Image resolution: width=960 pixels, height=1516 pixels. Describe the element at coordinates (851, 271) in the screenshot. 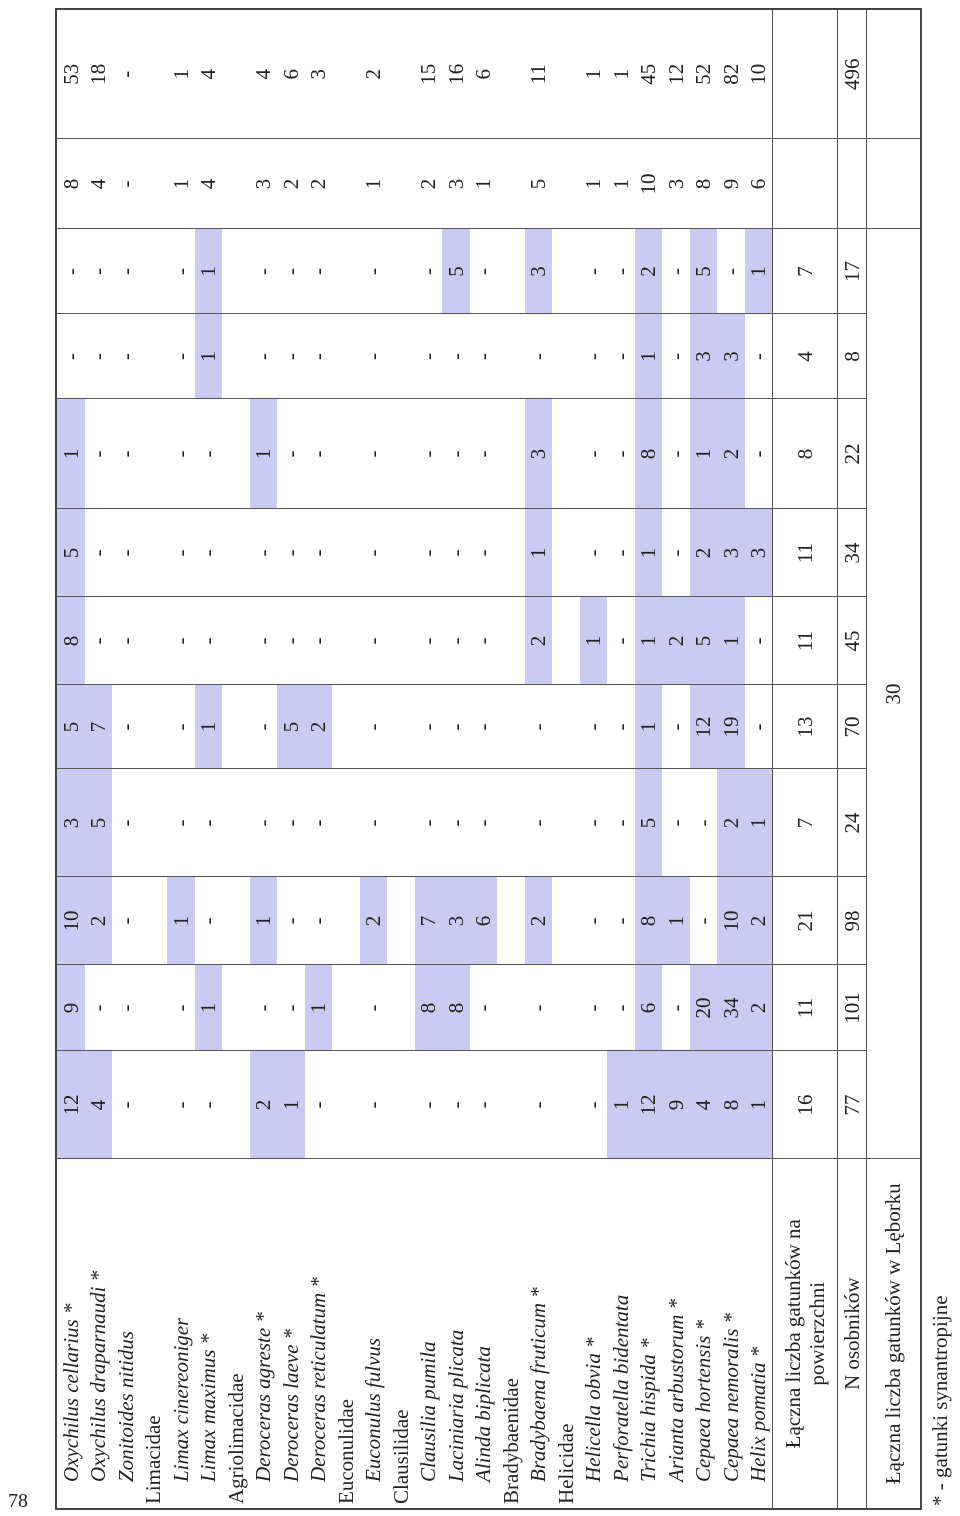

I see `total-cell: 17` at that location.